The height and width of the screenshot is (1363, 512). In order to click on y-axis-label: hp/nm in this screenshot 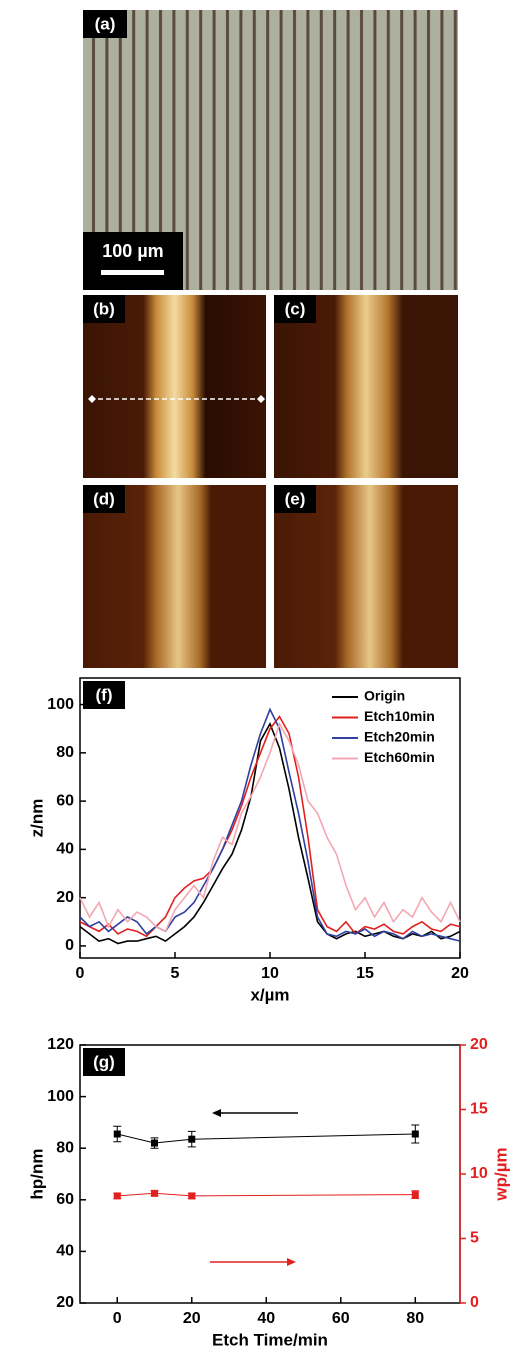, I will do `click(36, 1174)`.